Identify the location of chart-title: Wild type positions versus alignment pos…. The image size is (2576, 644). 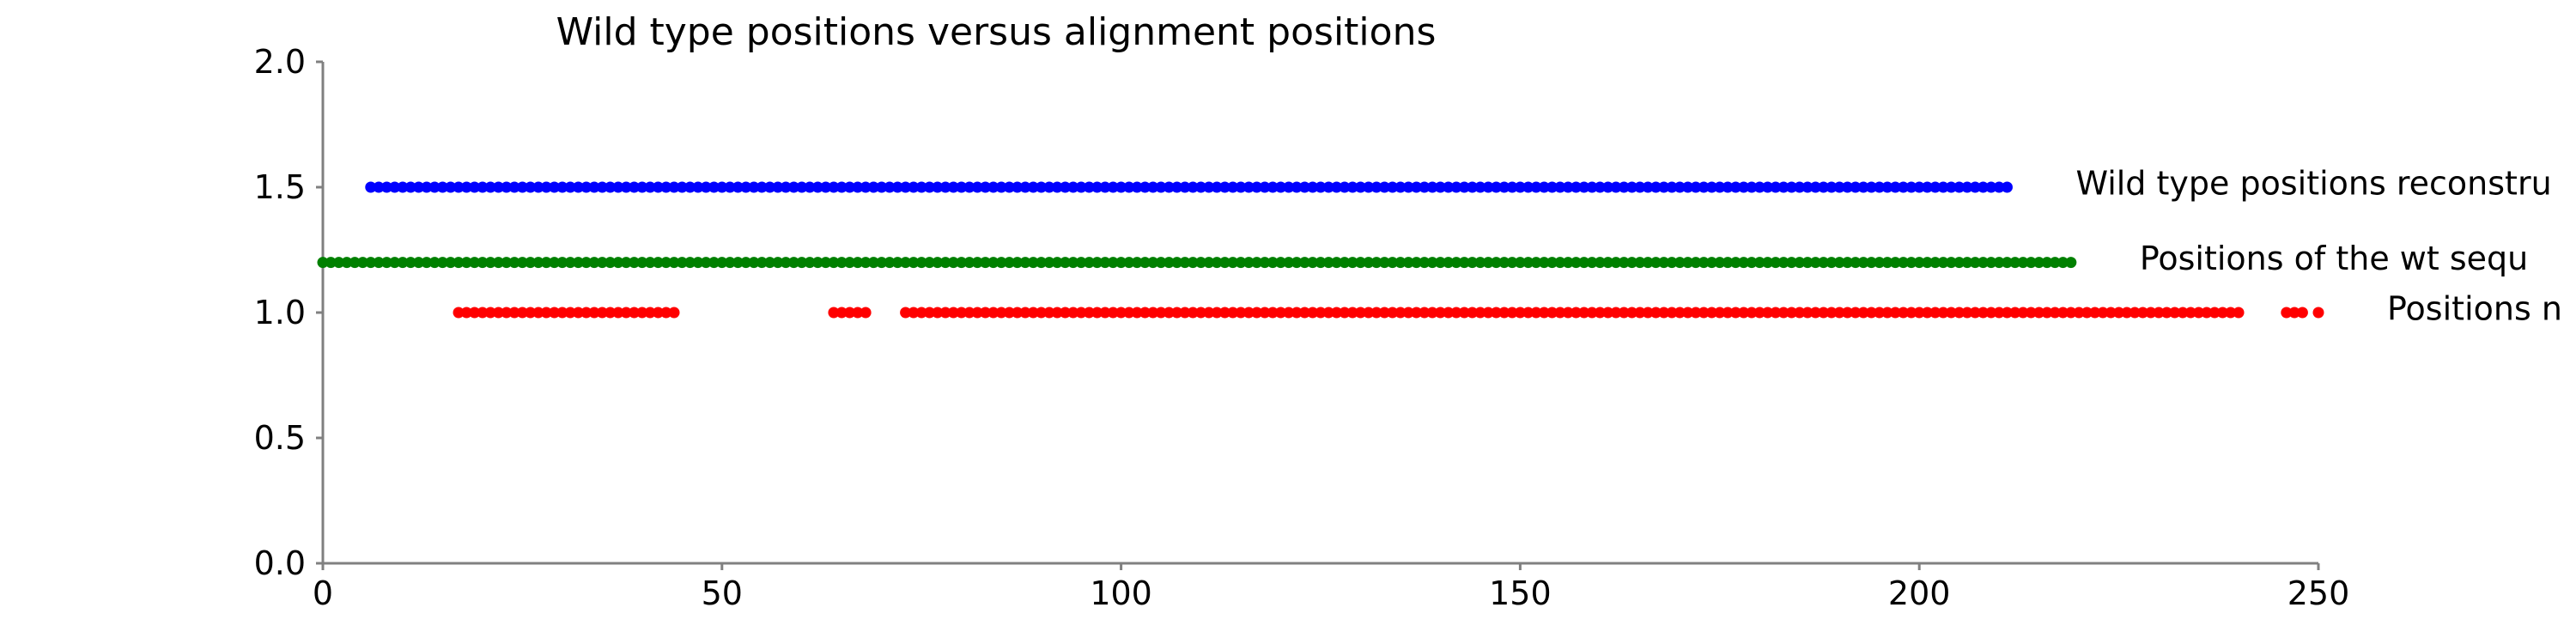
(996, 32).